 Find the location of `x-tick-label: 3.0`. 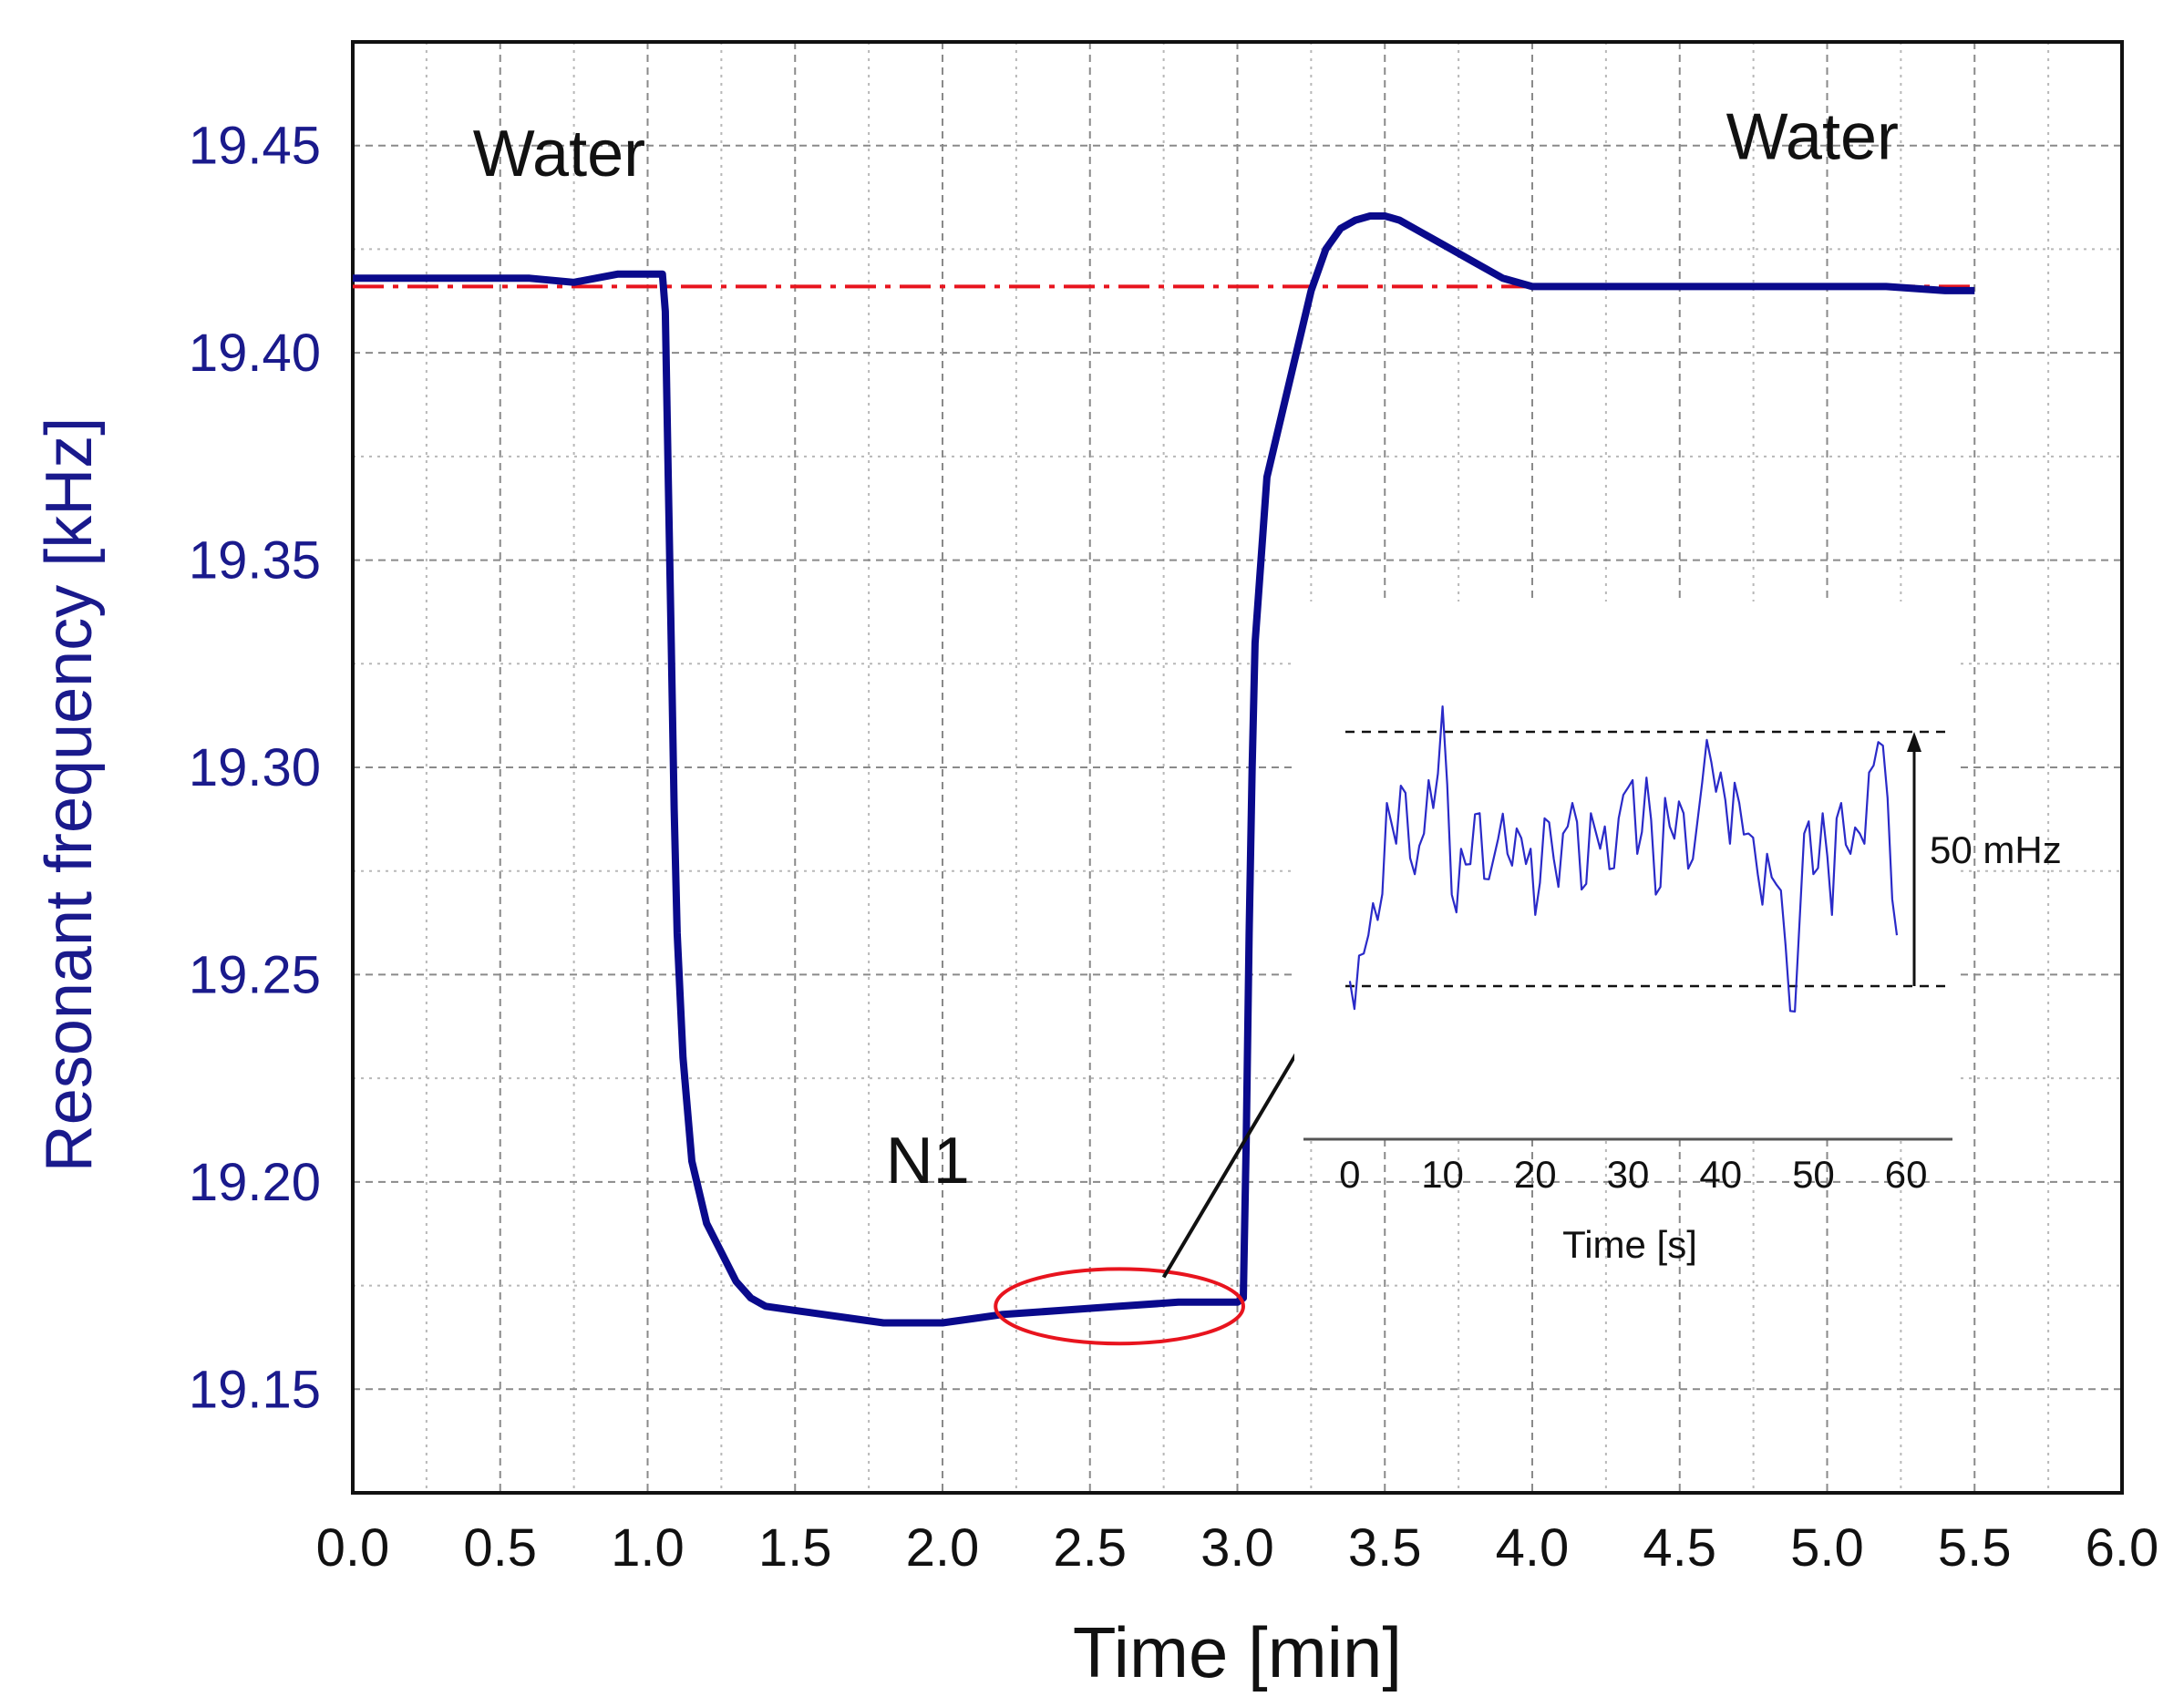

x-tick-label: 3.0 is located at coordinates (1237, 1548).